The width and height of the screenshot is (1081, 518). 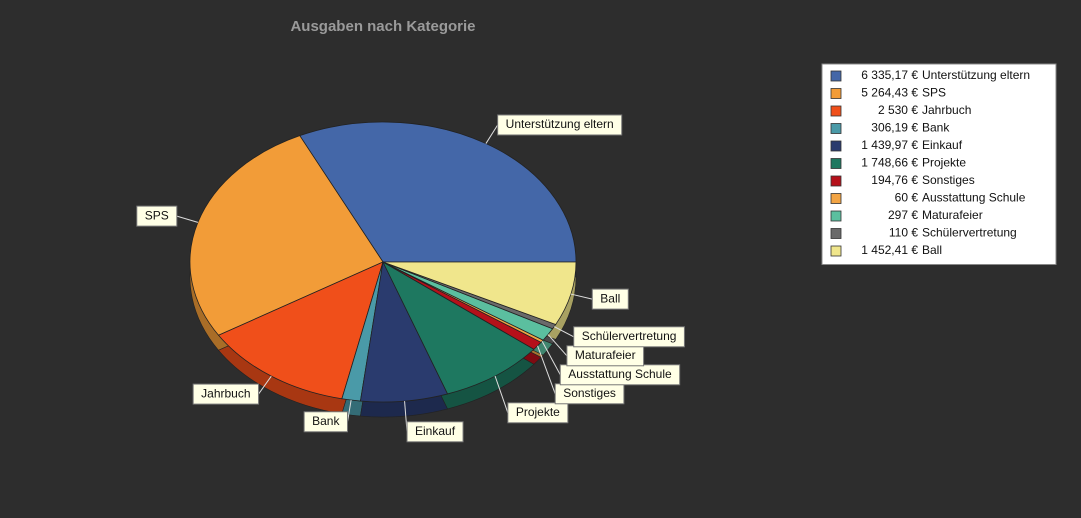 I want to click on legend-label: Ball, so click(x=932, y=250).